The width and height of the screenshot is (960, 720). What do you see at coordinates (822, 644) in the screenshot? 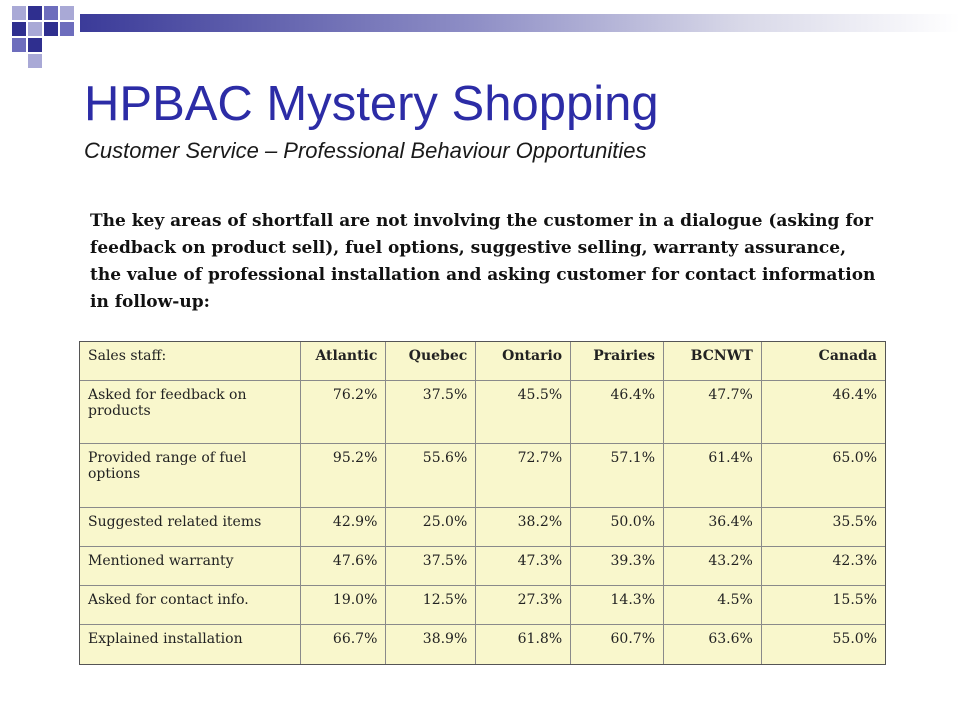
I see `table-cell: 55.0%` at bounding box center [822, 644].